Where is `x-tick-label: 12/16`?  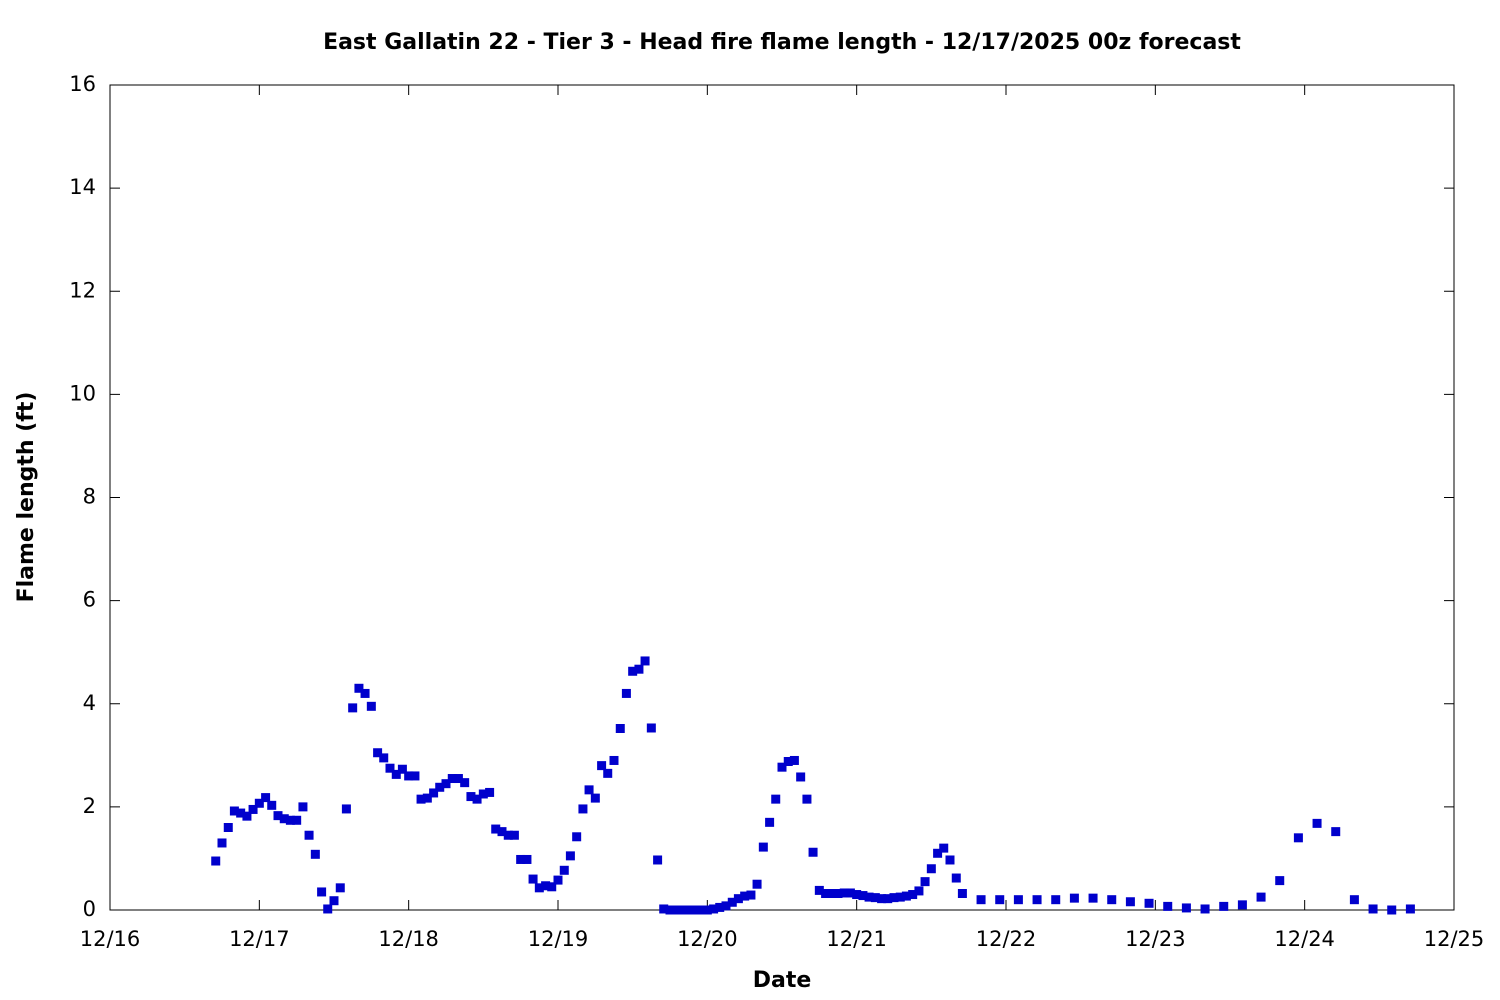 x-tick-label: 12/16 is located at coordinates (110, 939).